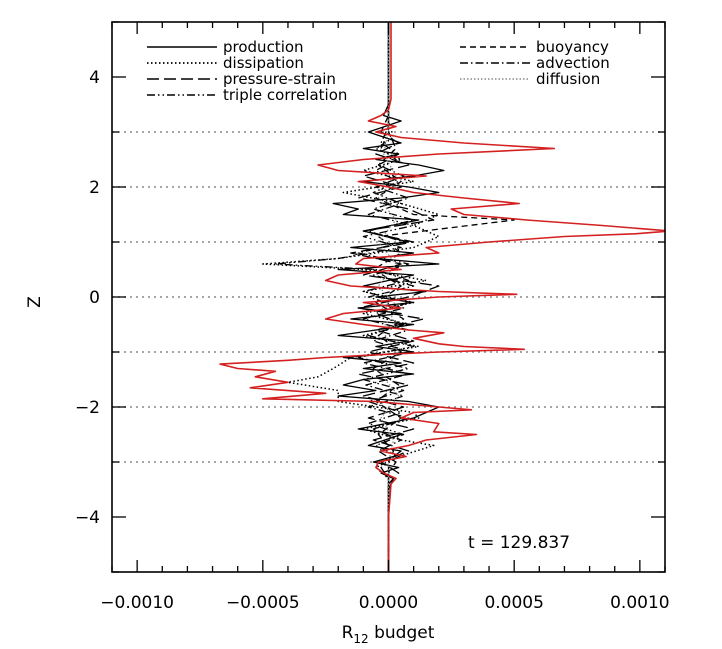 The height and width of the screenshot is (649, 722). Describe the element at coordinates (87, 518) in the screenshot. I see `y-tick-label: −4` at that location.